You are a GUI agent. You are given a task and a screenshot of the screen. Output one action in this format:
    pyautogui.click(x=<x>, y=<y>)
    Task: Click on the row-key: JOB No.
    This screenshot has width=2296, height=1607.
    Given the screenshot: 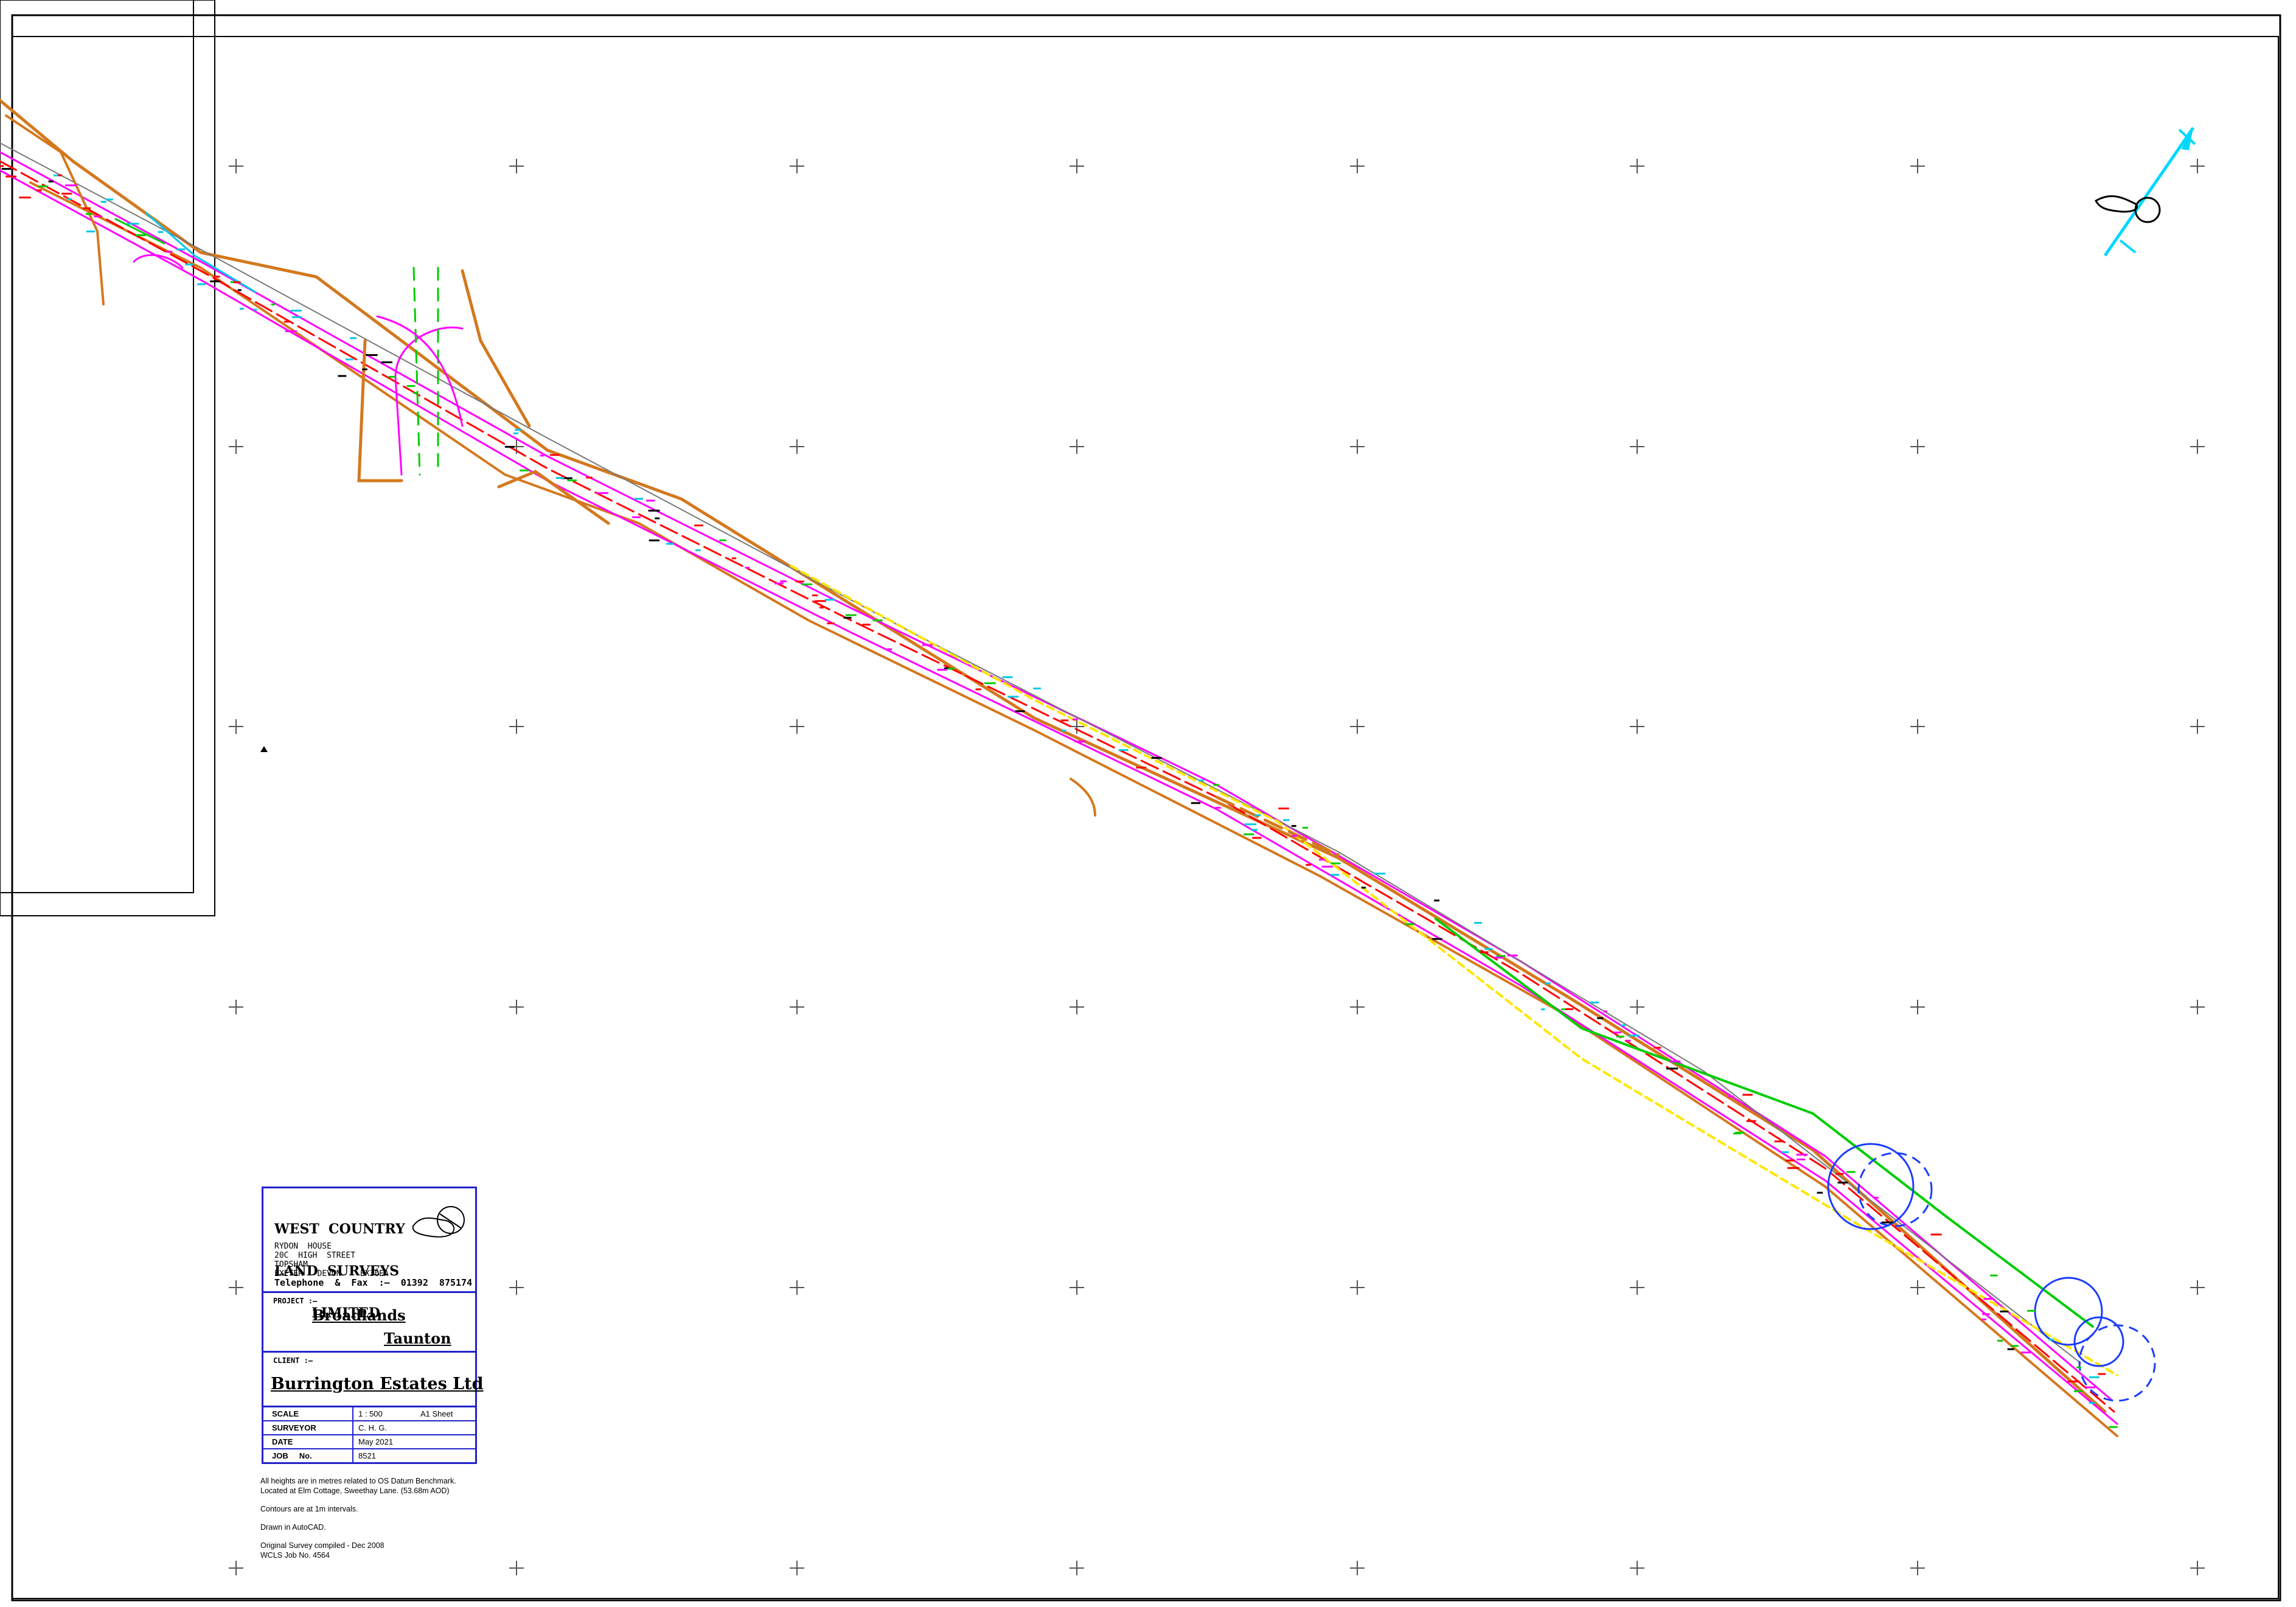 What is the action you would take?
    pyautogui.click(x=292, y=1456)
    